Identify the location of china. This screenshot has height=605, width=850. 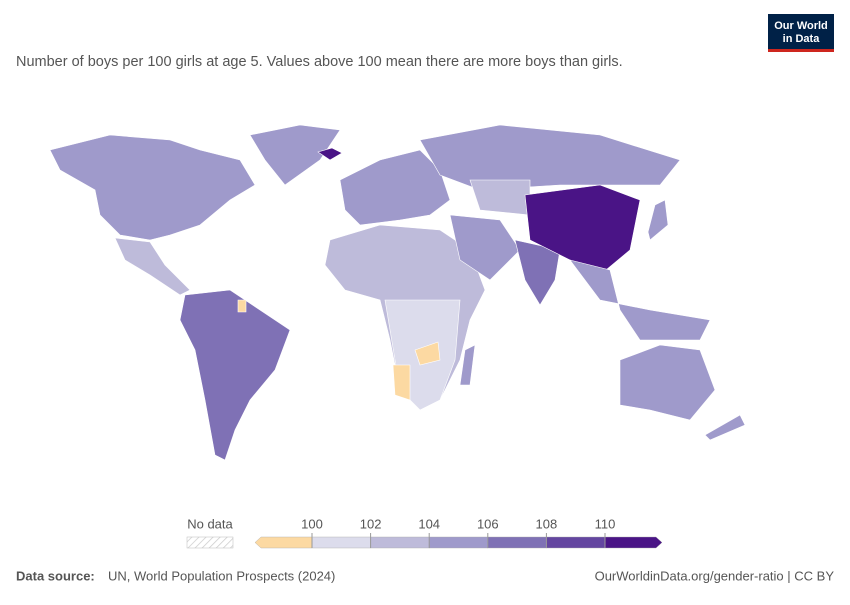
(582, 230).